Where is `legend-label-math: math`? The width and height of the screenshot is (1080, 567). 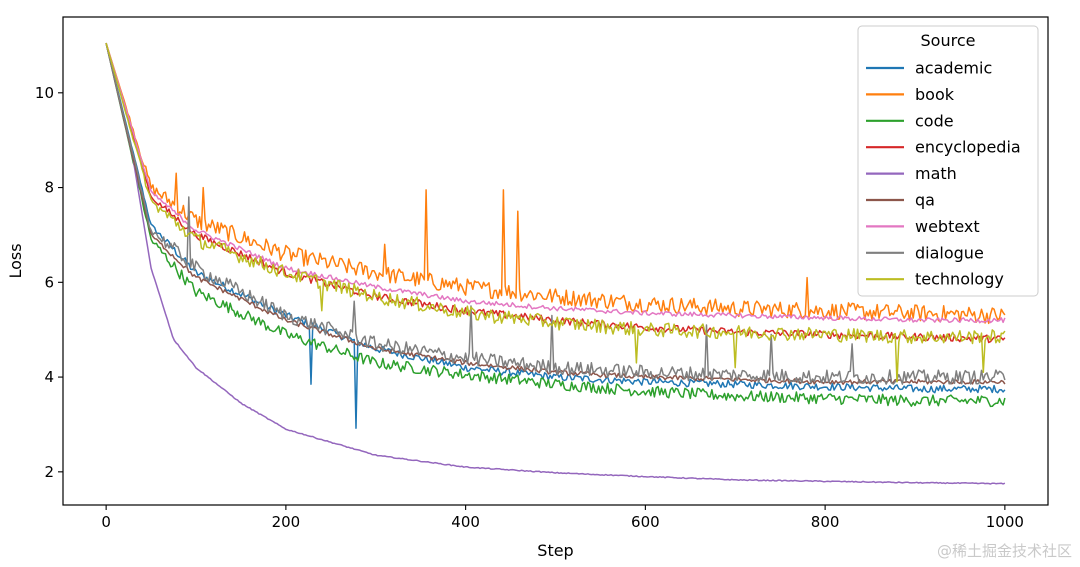
legend-label-math: math is located at coordinates (936, 173).